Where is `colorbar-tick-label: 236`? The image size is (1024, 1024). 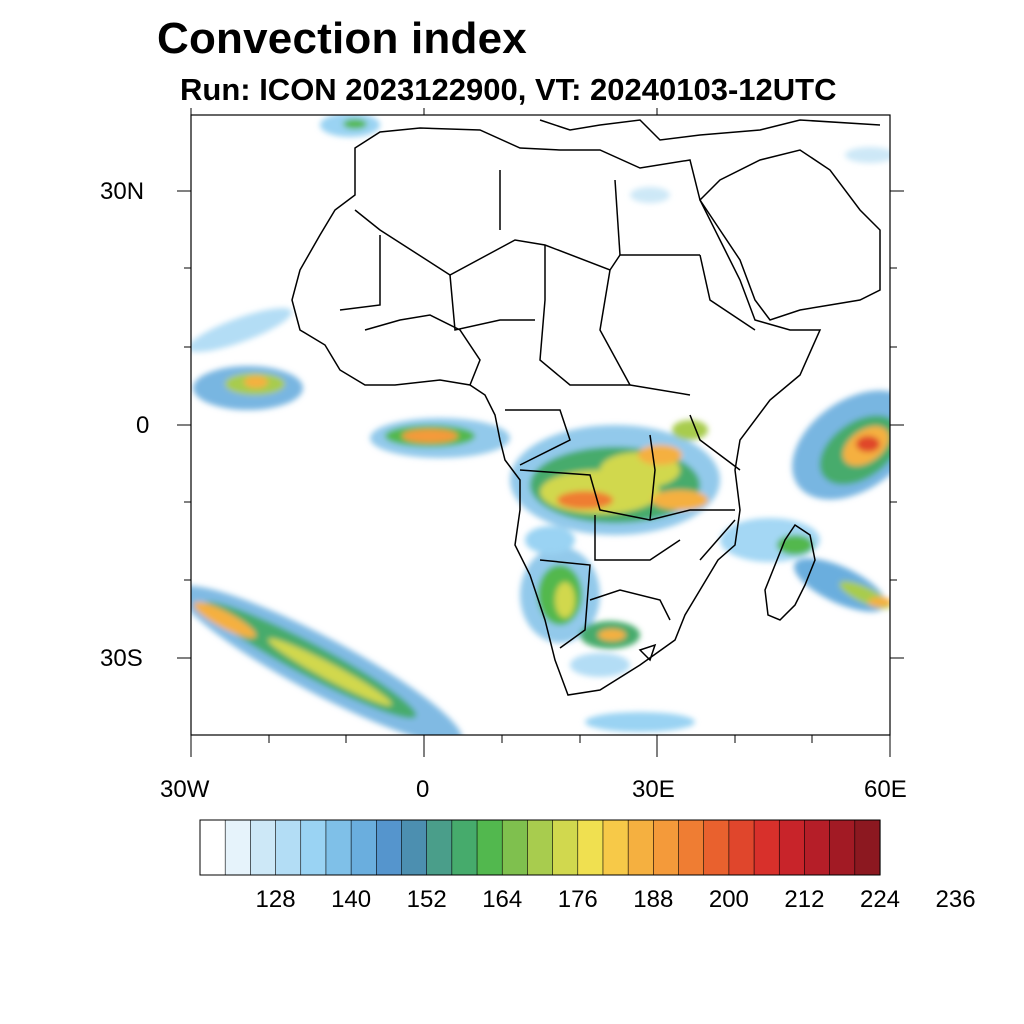 colorbar-tick-label: 236 is located at coordinates (955, 899).